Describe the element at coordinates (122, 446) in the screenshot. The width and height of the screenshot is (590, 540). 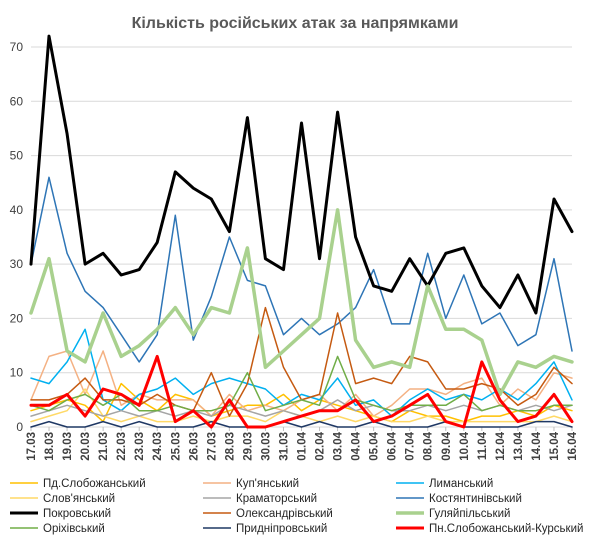
I see `x-tick-label: 22.03` at that location.